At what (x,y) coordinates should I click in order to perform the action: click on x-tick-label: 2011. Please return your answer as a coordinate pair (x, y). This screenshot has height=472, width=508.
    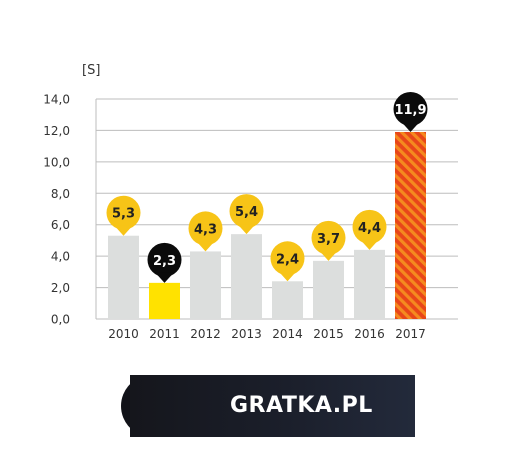
    Looking at the image, I should click on (164, 334).